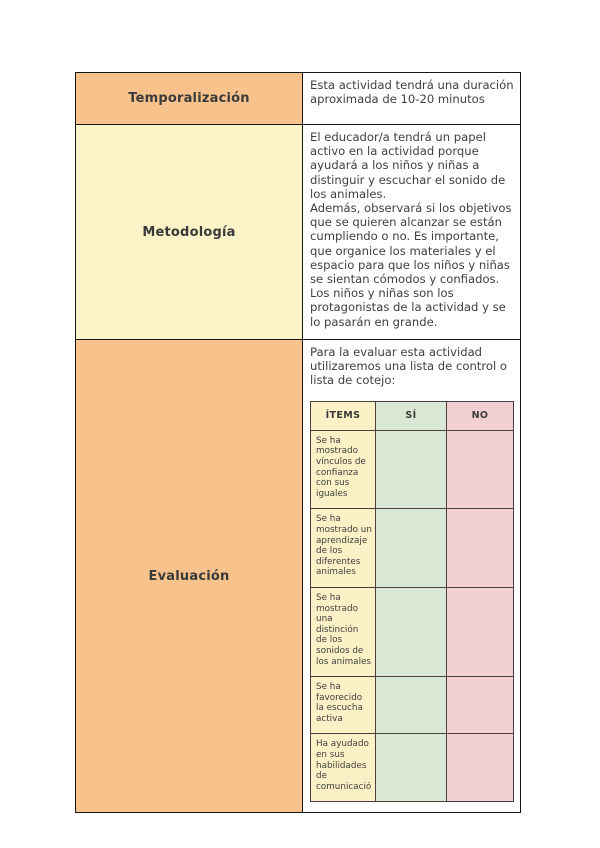 The height and width of the screenshot is (848, 600). I want to click on row-label-temporalizacion: Temporalización, so click(189, 98).